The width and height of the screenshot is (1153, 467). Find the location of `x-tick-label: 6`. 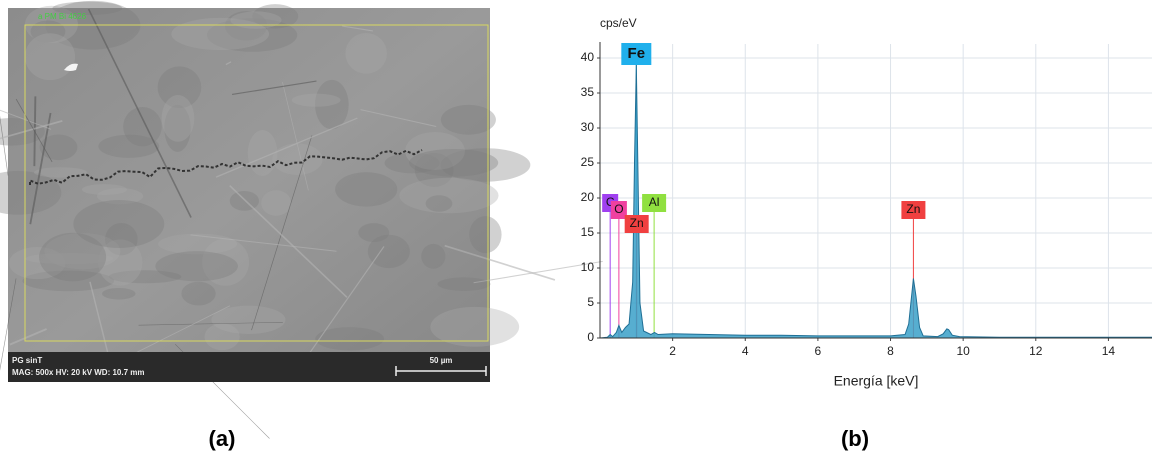

x-tick-label: 6 is located at coordinates (818, 351).